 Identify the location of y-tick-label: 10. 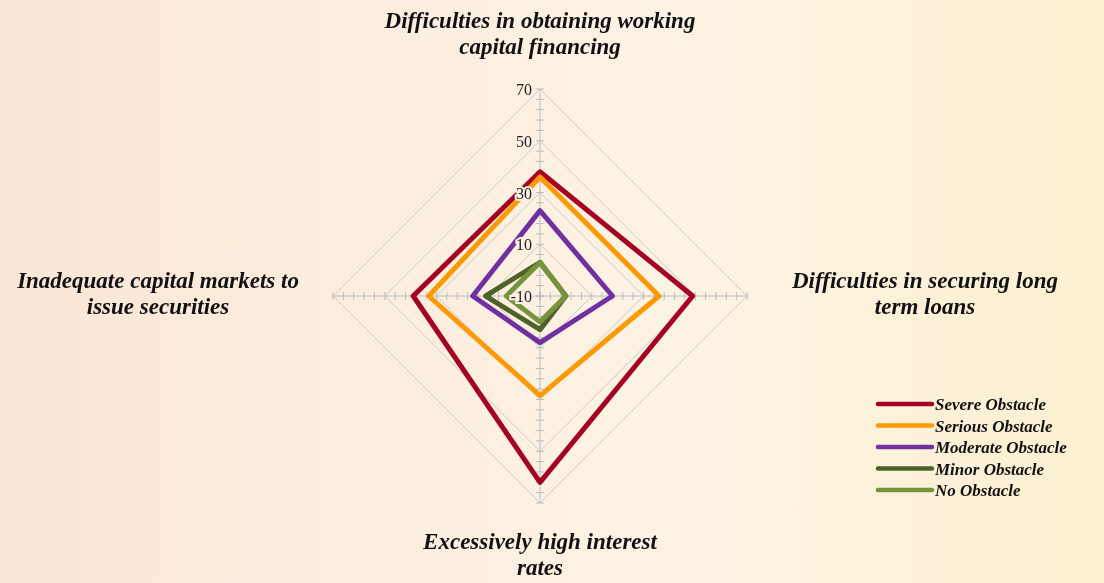
(524, 245).